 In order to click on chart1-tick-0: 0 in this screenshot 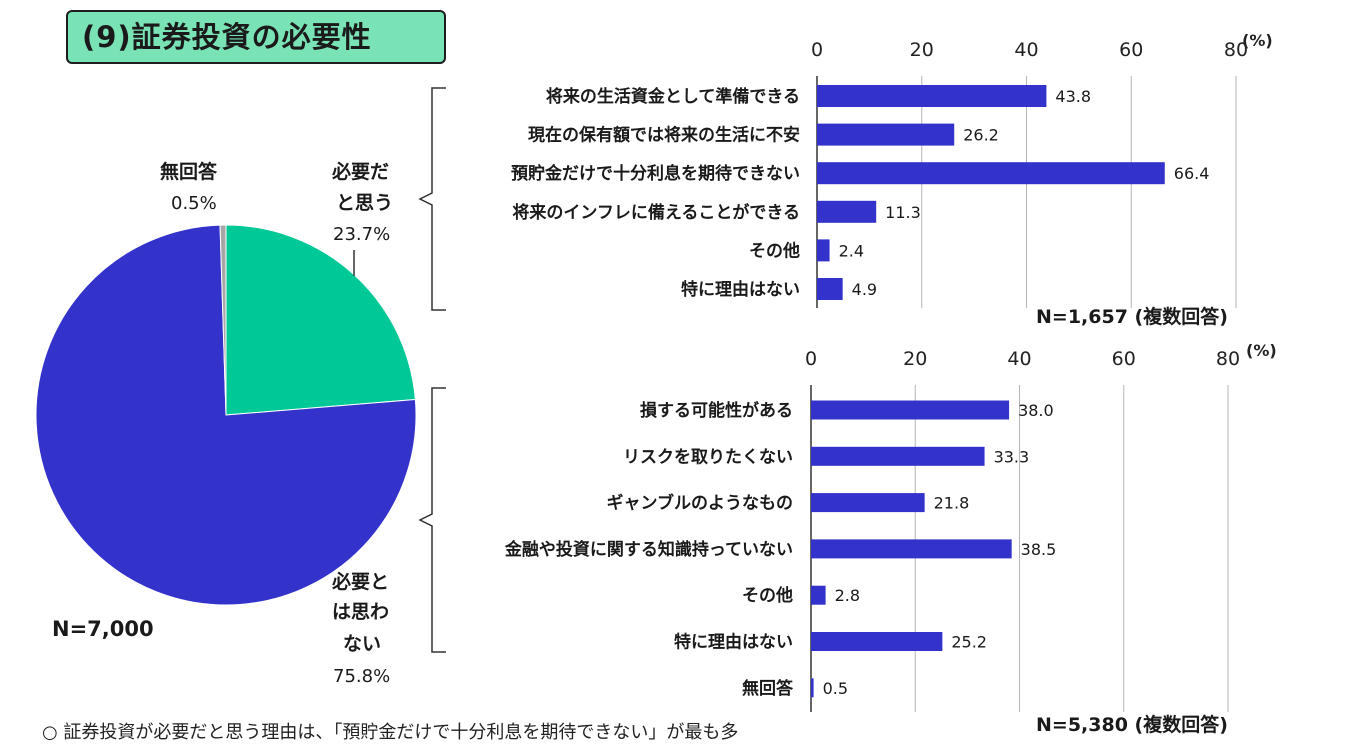, I will do `click(817, 50)`.